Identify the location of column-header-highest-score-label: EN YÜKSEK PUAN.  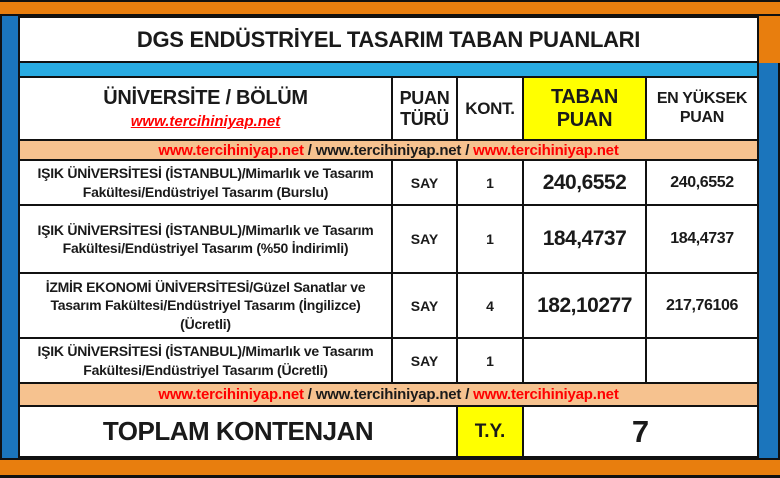
(702, 108).